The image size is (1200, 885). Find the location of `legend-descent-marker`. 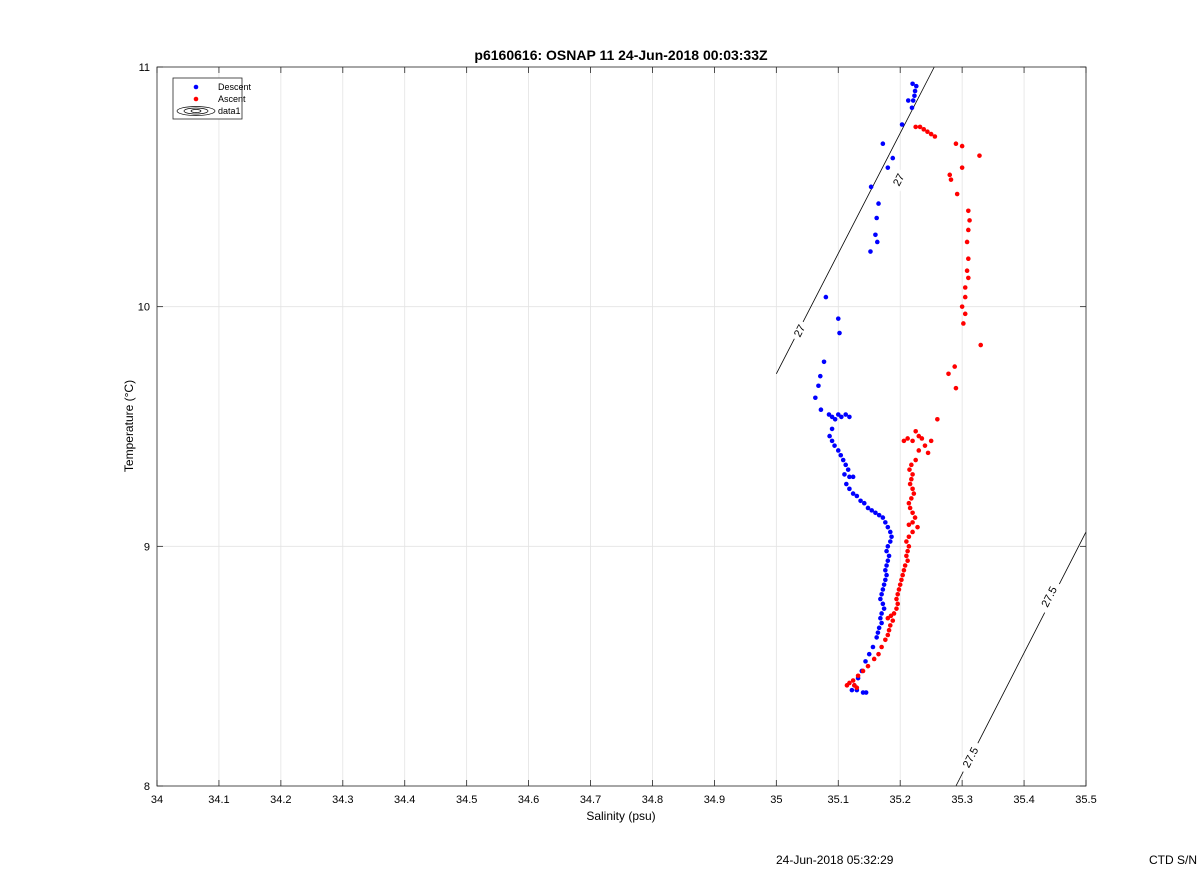

legend-descent-marker is located at coordinates (196, 87).